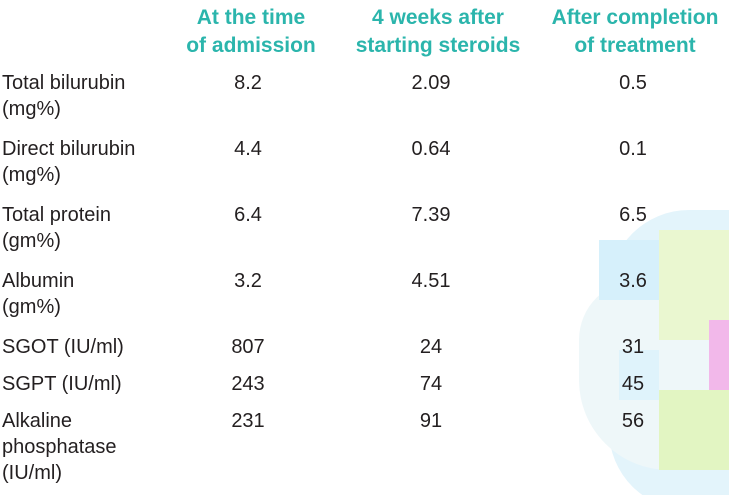 This screenshot has height=495, width=729. I want to click on decorative-background-shape, so click(649, 347).